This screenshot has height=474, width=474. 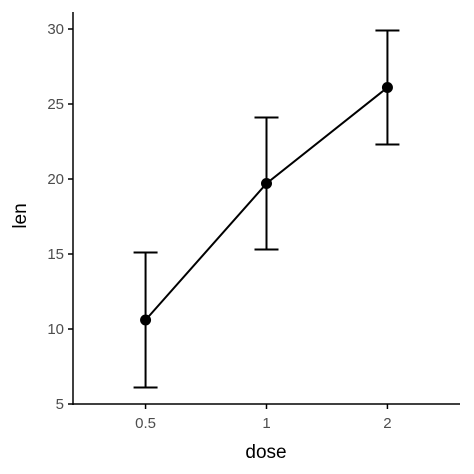 I want to click on y-tick-label: 15, so click(x=55, y=254).